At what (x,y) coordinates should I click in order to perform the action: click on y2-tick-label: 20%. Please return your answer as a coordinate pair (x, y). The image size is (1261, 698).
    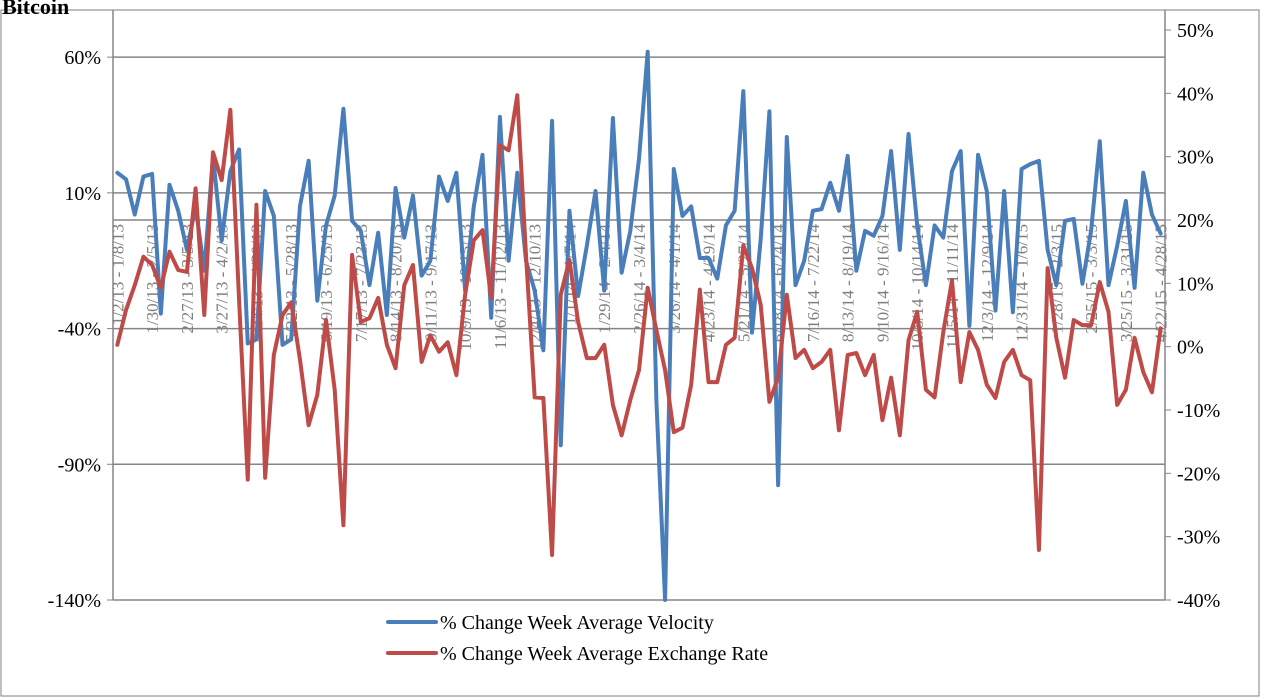
    Looking at the image, I should click on (1195, 221).